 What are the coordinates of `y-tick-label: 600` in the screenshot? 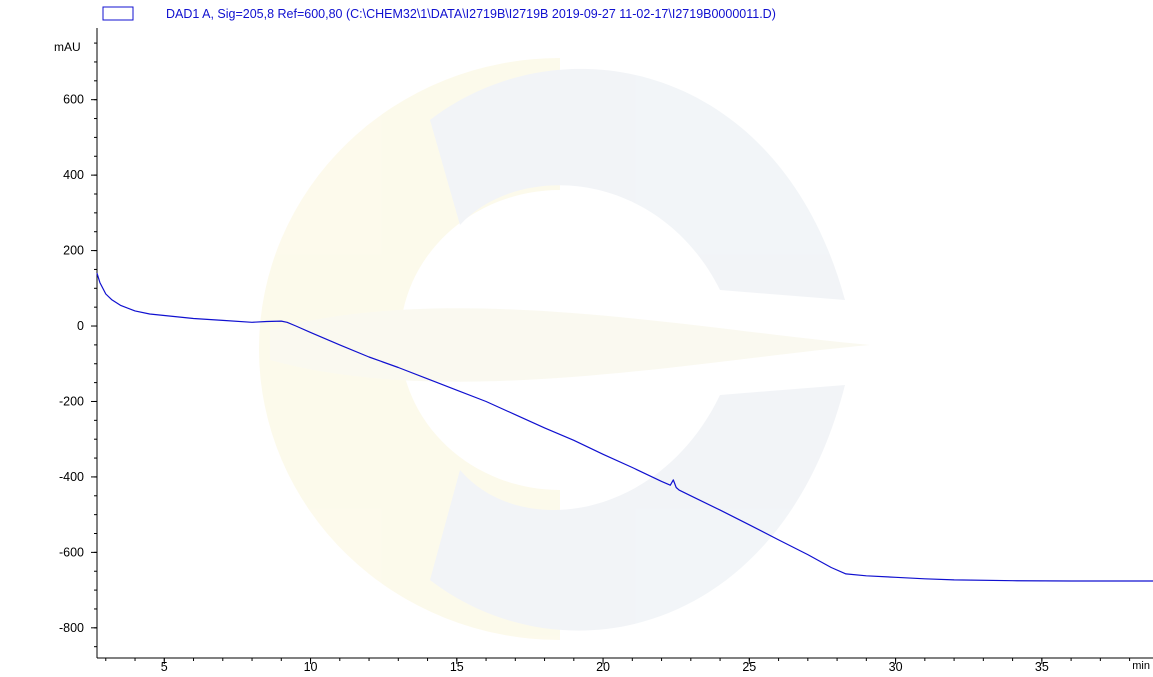 It's located at (73, 100).